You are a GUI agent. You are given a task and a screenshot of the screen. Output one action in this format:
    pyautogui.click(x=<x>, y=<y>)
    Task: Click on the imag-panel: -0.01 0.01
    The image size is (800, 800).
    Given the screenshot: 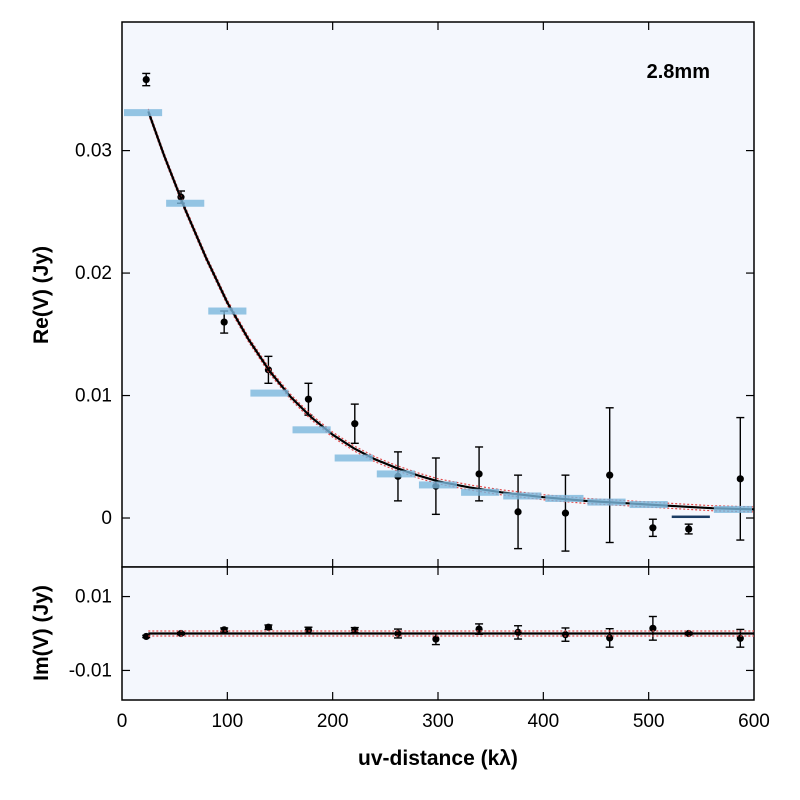 What is the action you would take?
    pyautogui.click(x=412, y=633)
    